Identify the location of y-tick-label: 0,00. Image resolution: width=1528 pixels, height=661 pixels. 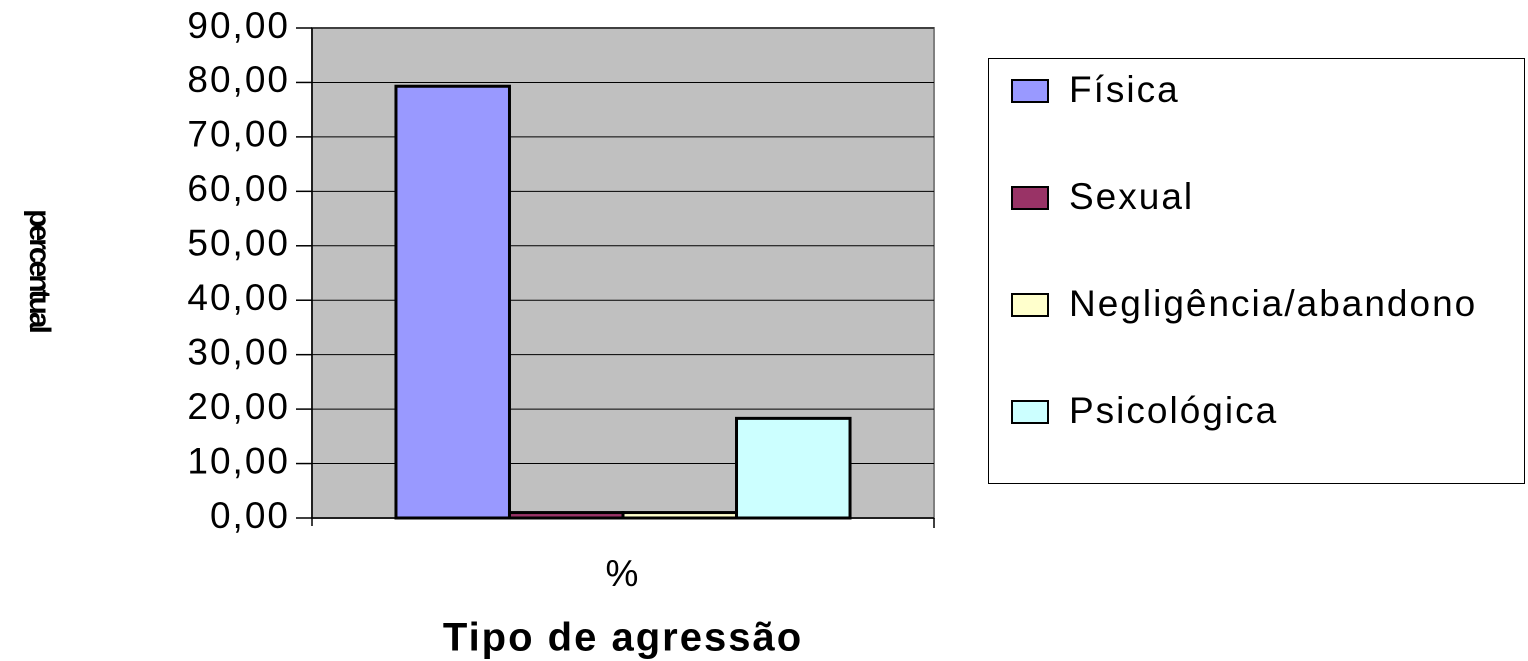
(250, 515).